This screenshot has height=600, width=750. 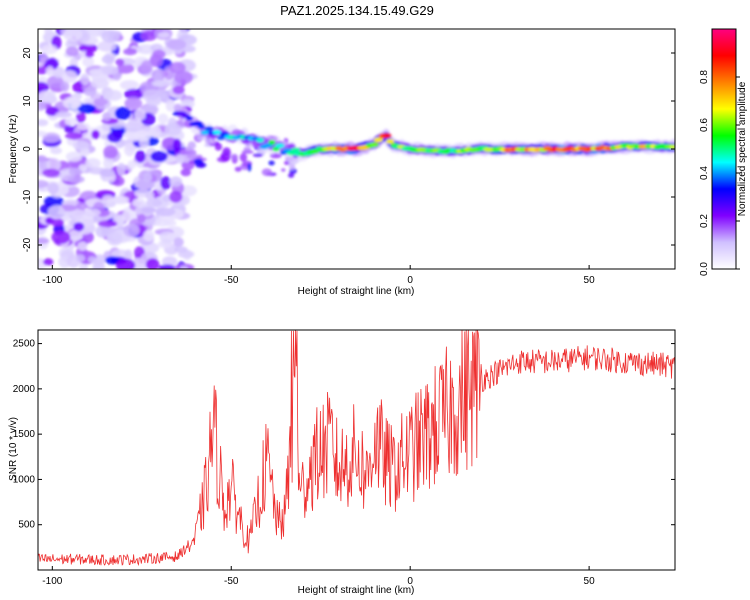 What do you see at coordinates (704, 77) in the screenshot?
I see `colorbar-tick-label: 0.8` at bounding box center [704, 77].